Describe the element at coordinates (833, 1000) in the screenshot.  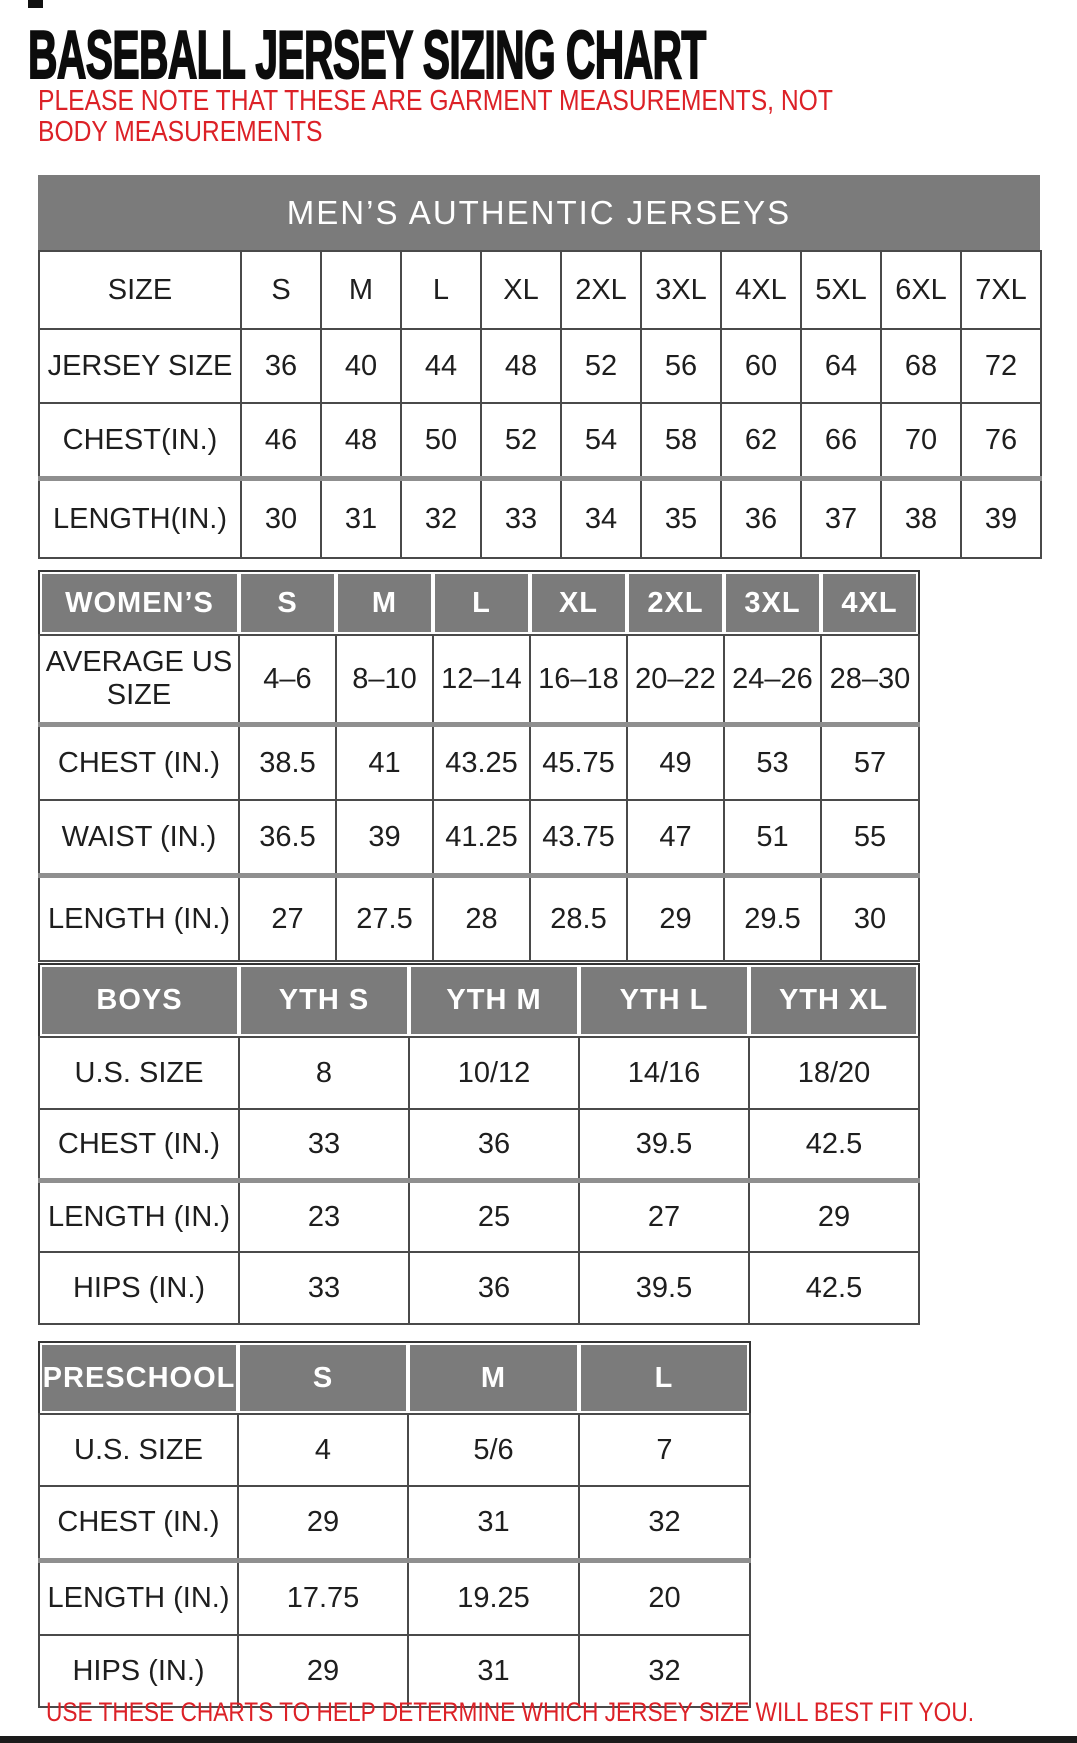
I see `column-header: YTH XL` at that location.